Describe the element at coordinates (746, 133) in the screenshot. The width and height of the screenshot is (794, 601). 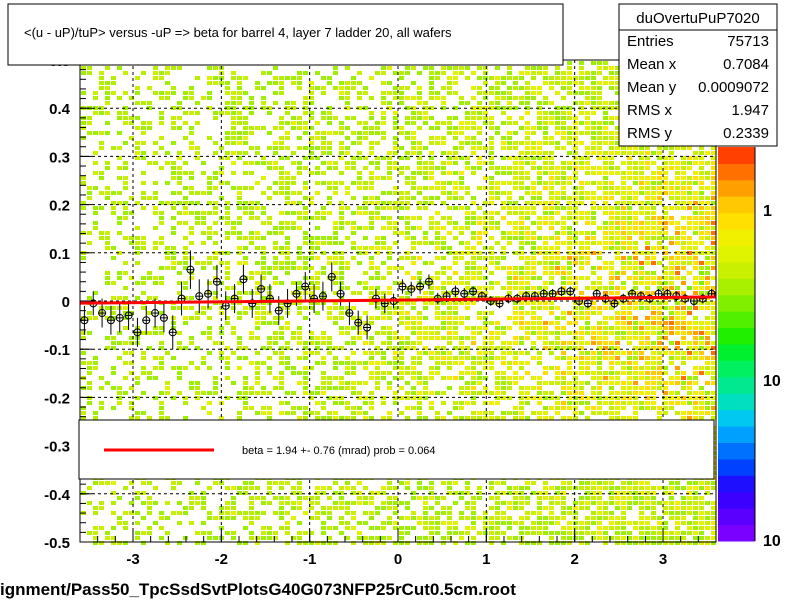
I see `stats-value-rms-y: 0.2339` at that location.